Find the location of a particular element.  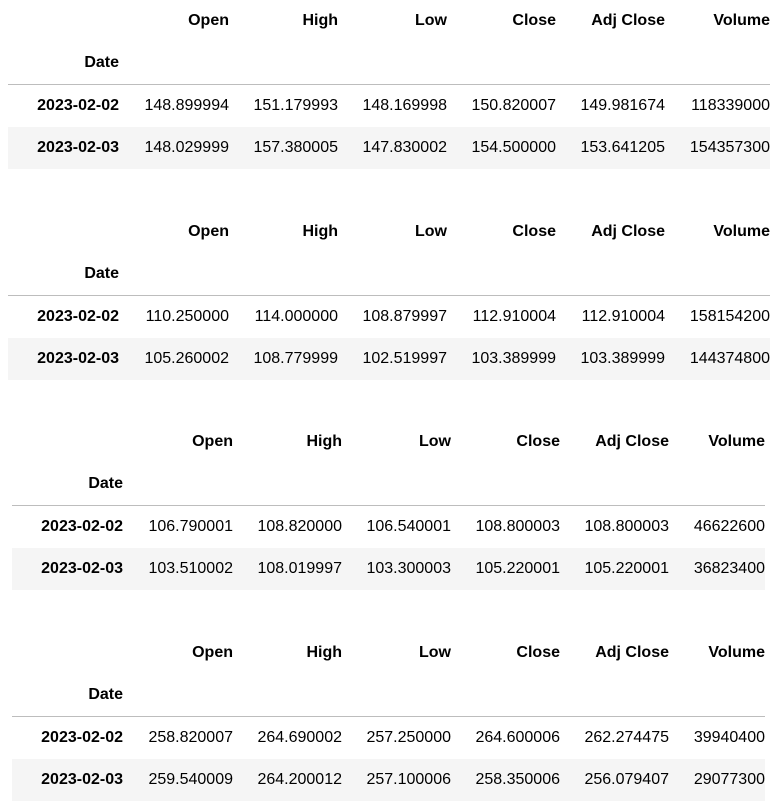

cell-adj-close: 103.389999 is located at coordinates (622, 358).